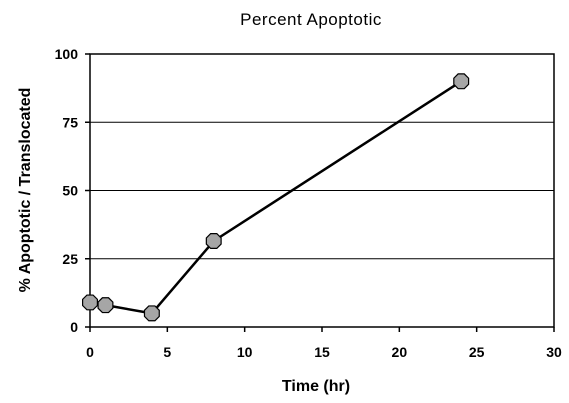 The height and width of the screenshot is (403, 569). What do you see at coordinates (322, 352) in the screenshot?
I see `x-tick-label: 15` at bounding box center [322, 352].